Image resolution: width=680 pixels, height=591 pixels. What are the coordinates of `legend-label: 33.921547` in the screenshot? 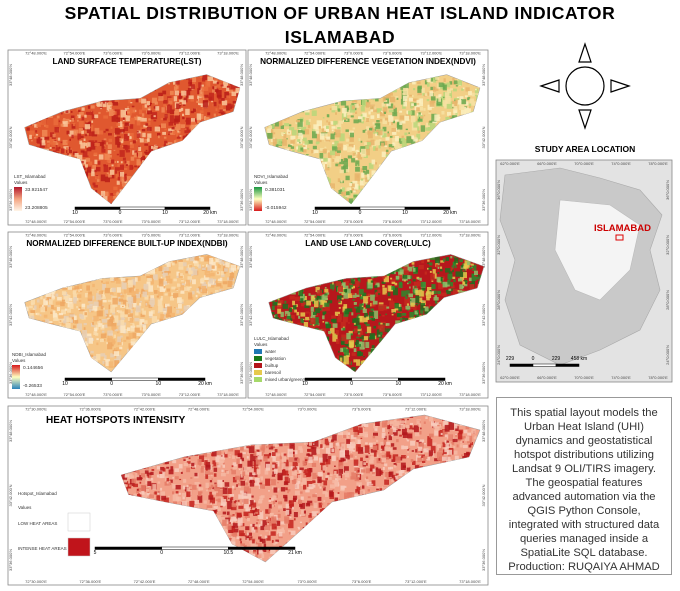 It's located at (36, 190).